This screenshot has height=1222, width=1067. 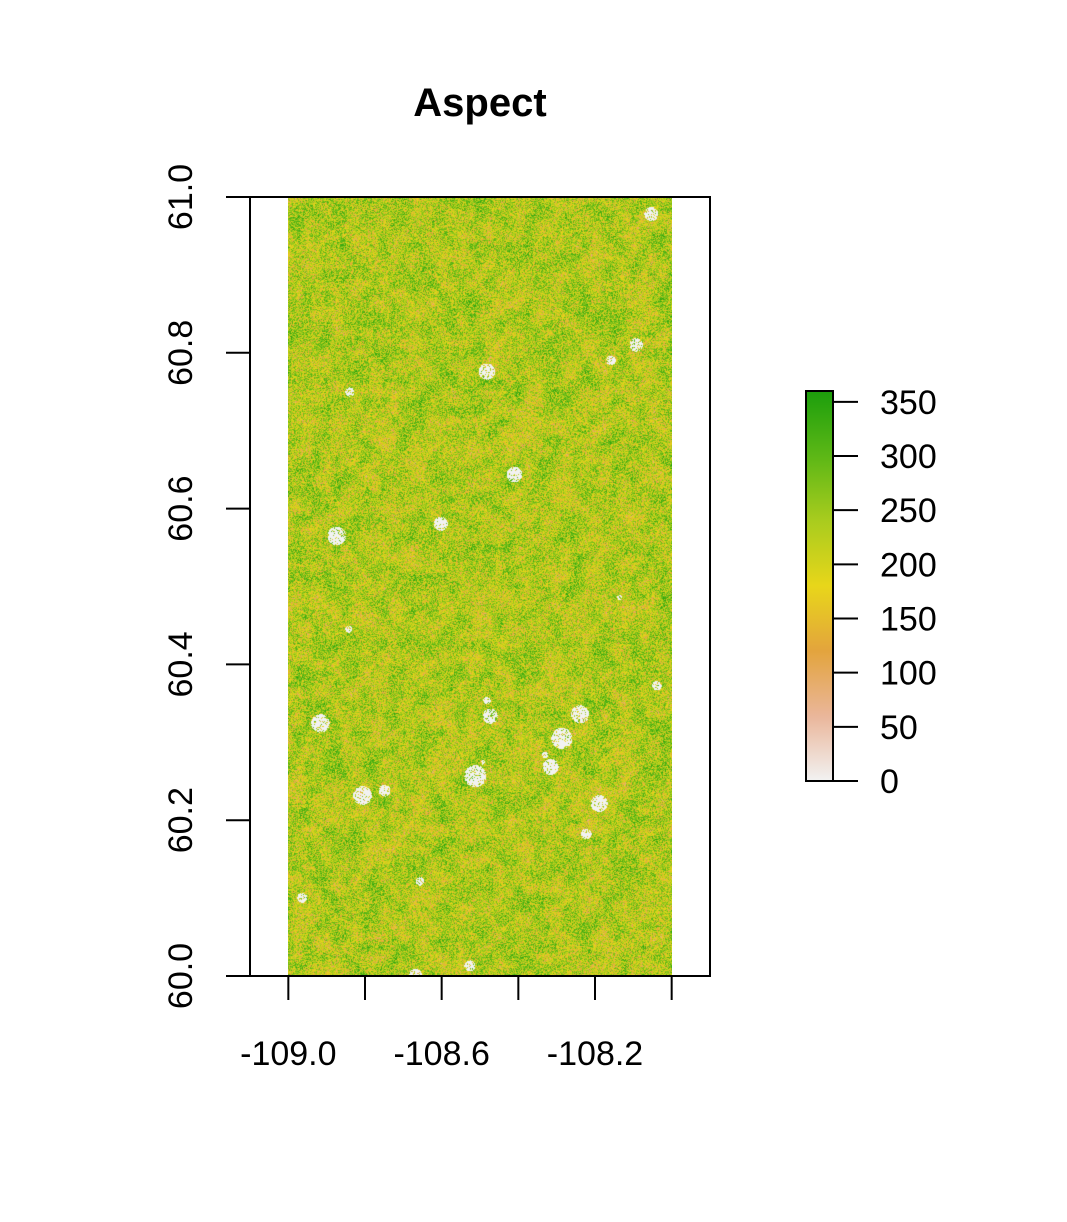 What do you see at coordinates (908, 565) in the screenshot?
I see `legend-tick-label: 200` at bounding box center [908, 565].